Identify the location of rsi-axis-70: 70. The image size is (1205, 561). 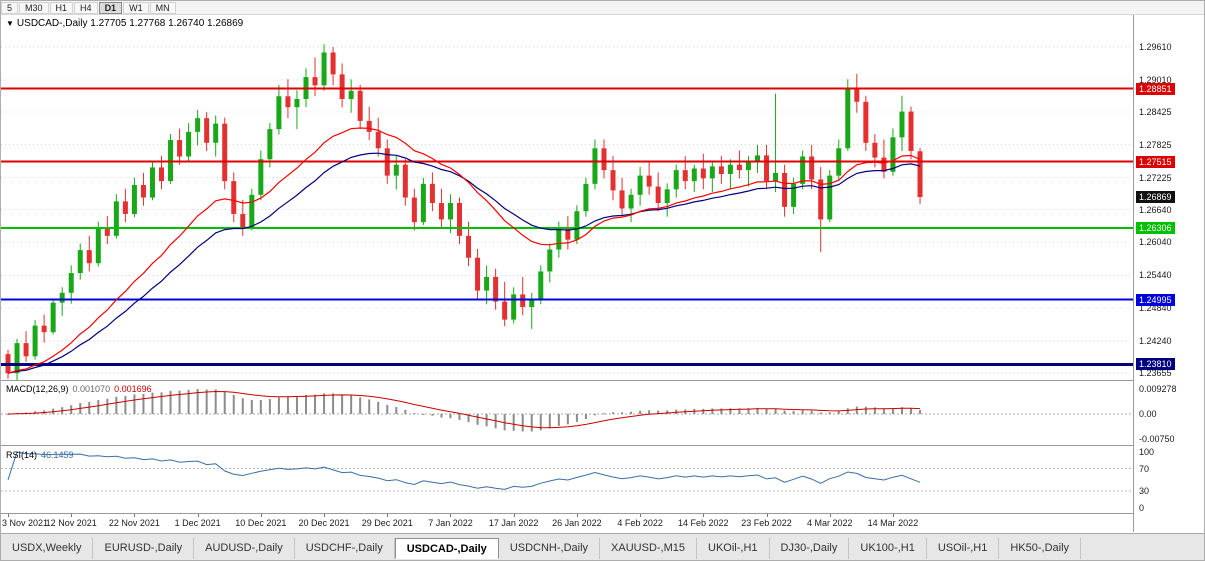
(1144, 468).